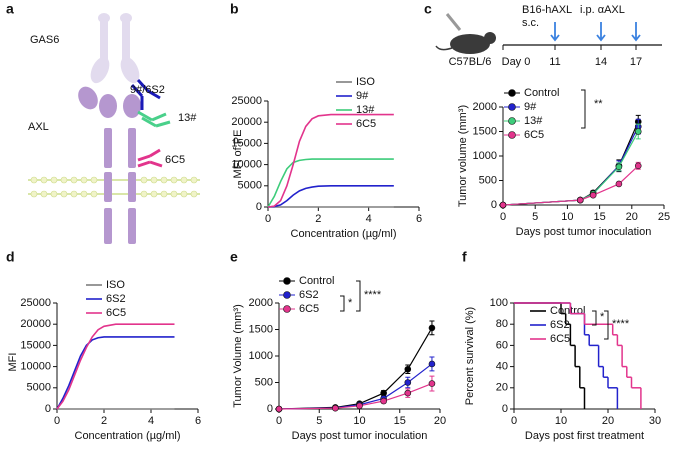 Image resolution: width=685 pixels, height=449 pixels. What do you see at coordinates (502, 345) in the screenshot?
I see `y-tick-label: 60` at bounding box center [502, 345].